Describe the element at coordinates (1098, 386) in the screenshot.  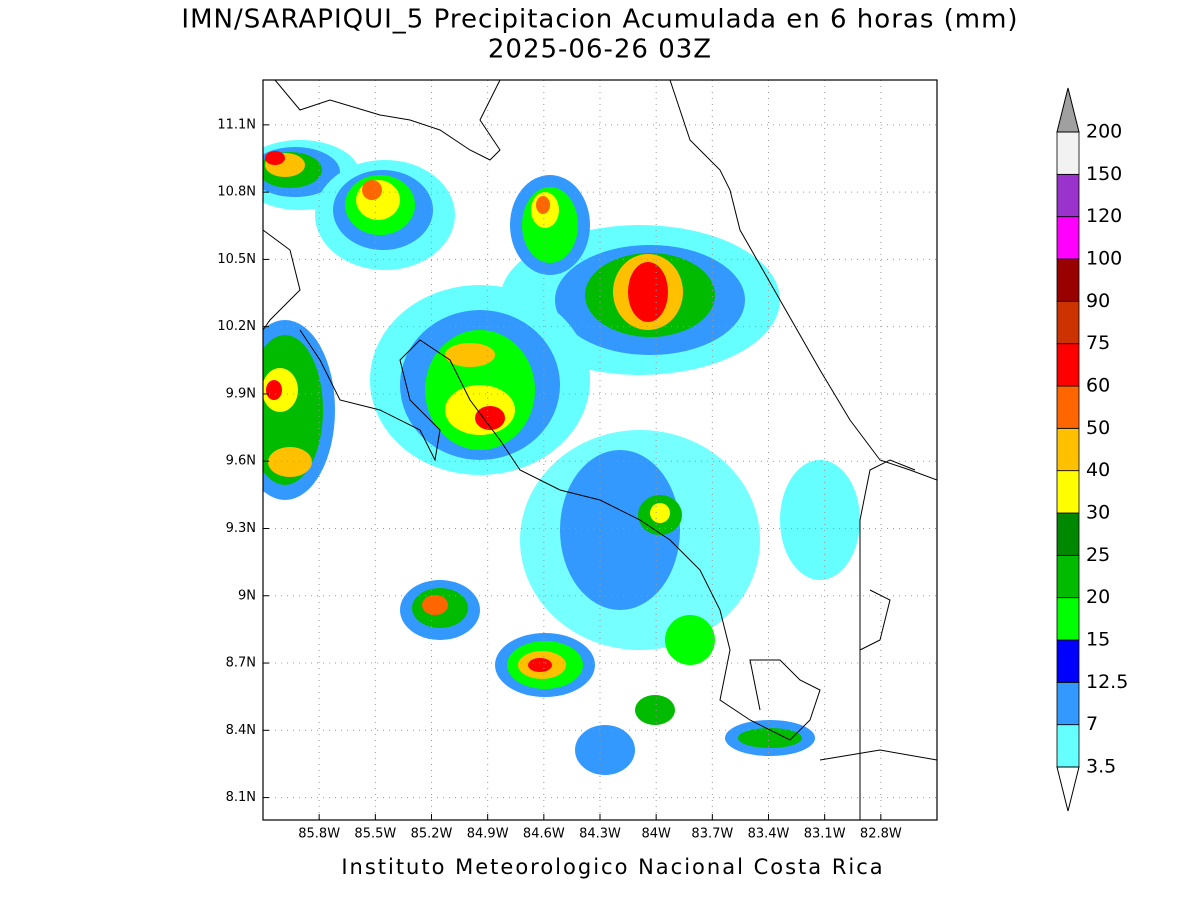
I see `colorbar-label: 60` at that location.